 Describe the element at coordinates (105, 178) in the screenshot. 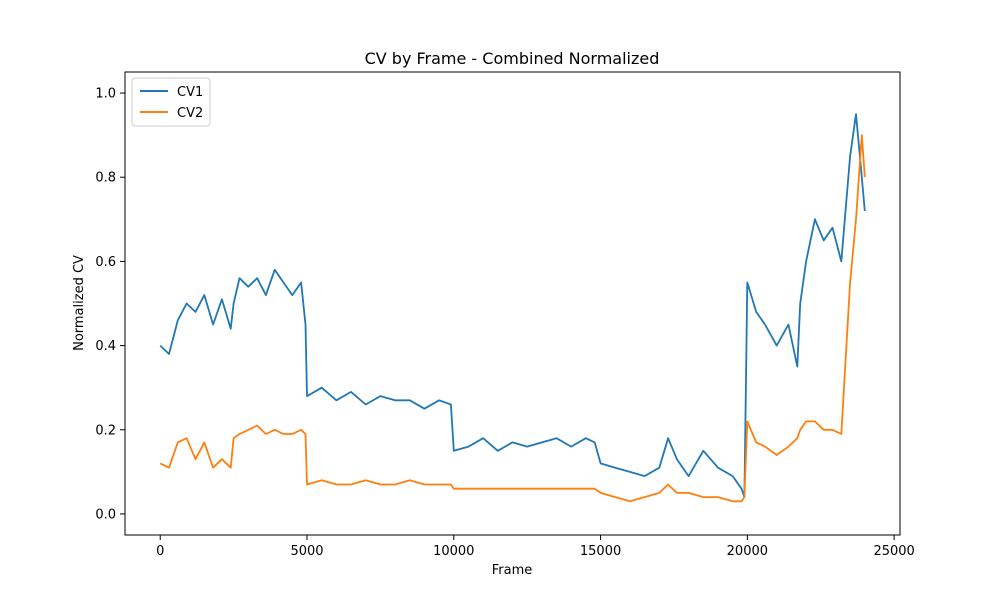

I see `y-tick-label: 0.8` at that location.